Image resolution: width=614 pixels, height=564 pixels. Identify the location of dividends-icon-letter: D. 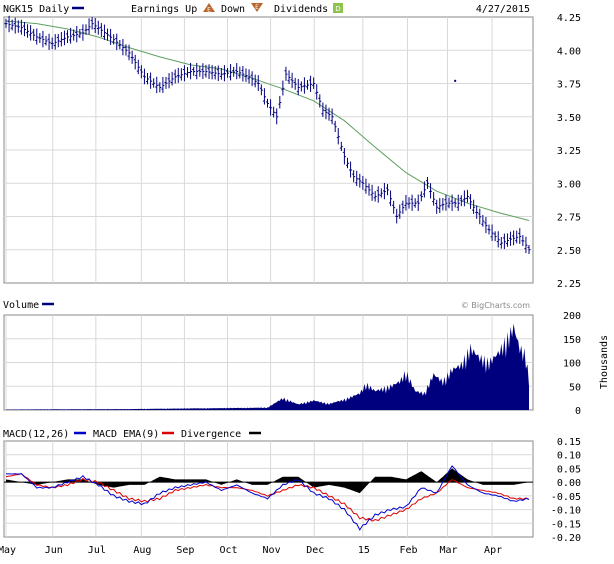
(337, 9).